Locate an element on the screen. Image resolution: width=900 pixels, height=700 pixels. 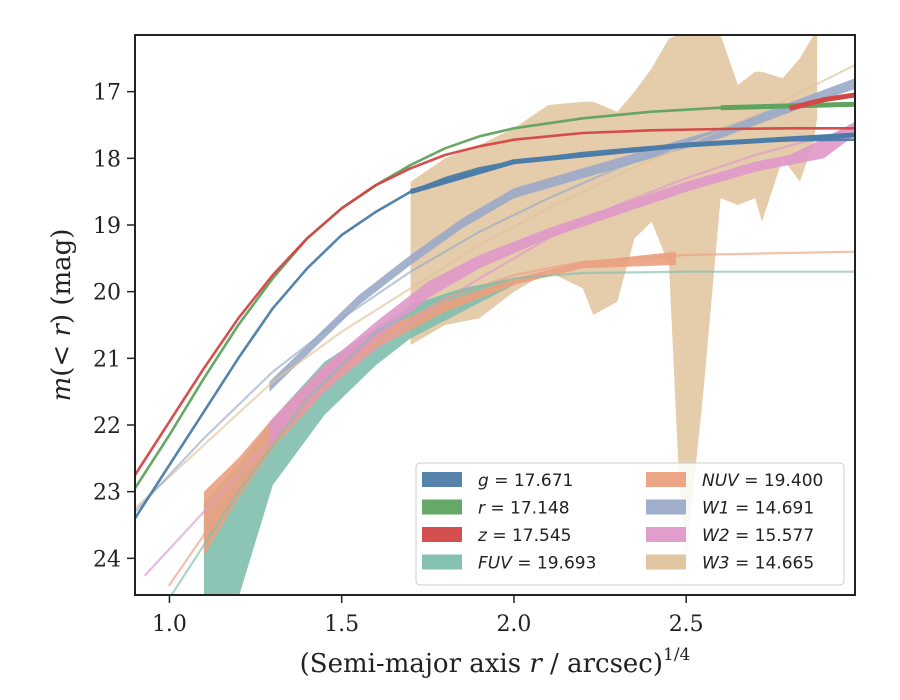
x-tick-label: 1.5 is located at coordinates (341, 624).